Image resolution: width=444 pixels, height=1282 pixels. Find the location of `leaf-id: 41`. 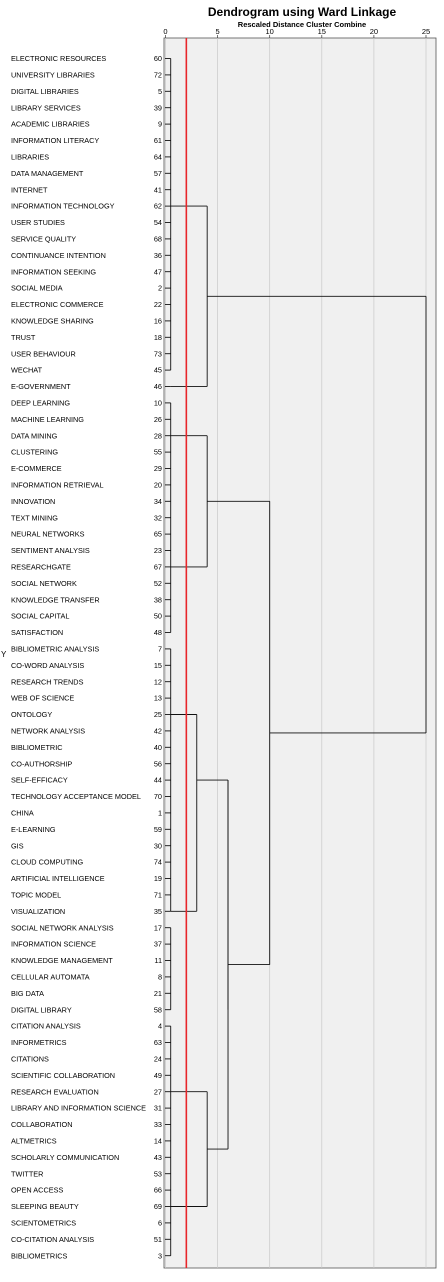

leaf-id: 41 is located at coordinates (158, 189).